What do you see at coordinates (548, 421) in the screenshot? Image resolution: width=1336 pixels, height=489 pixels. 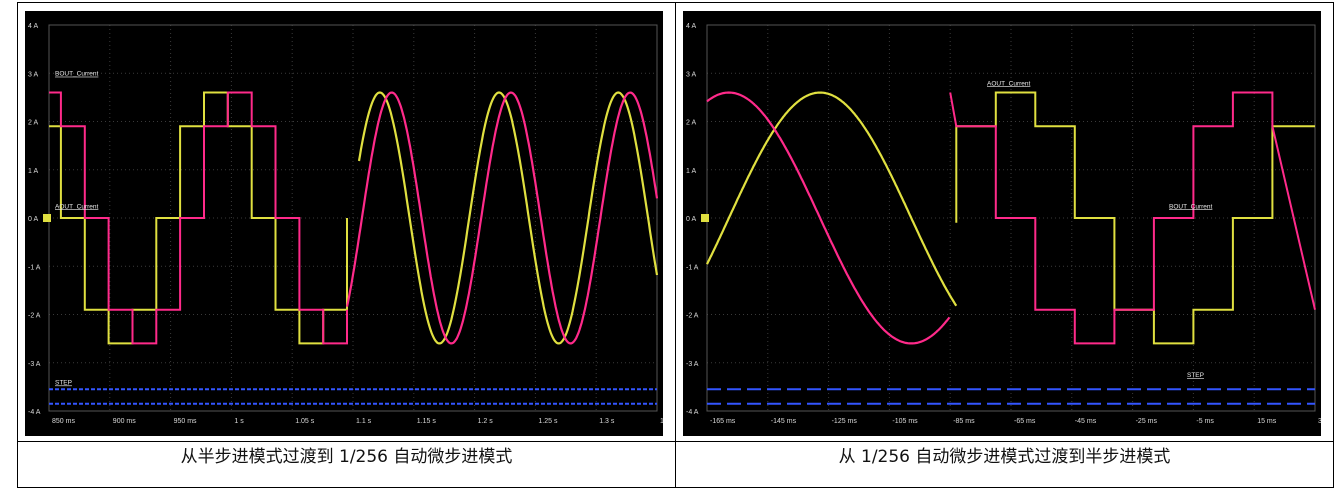 I see `x-tick-label: 1.25 s` at bounding box center [548, 421].